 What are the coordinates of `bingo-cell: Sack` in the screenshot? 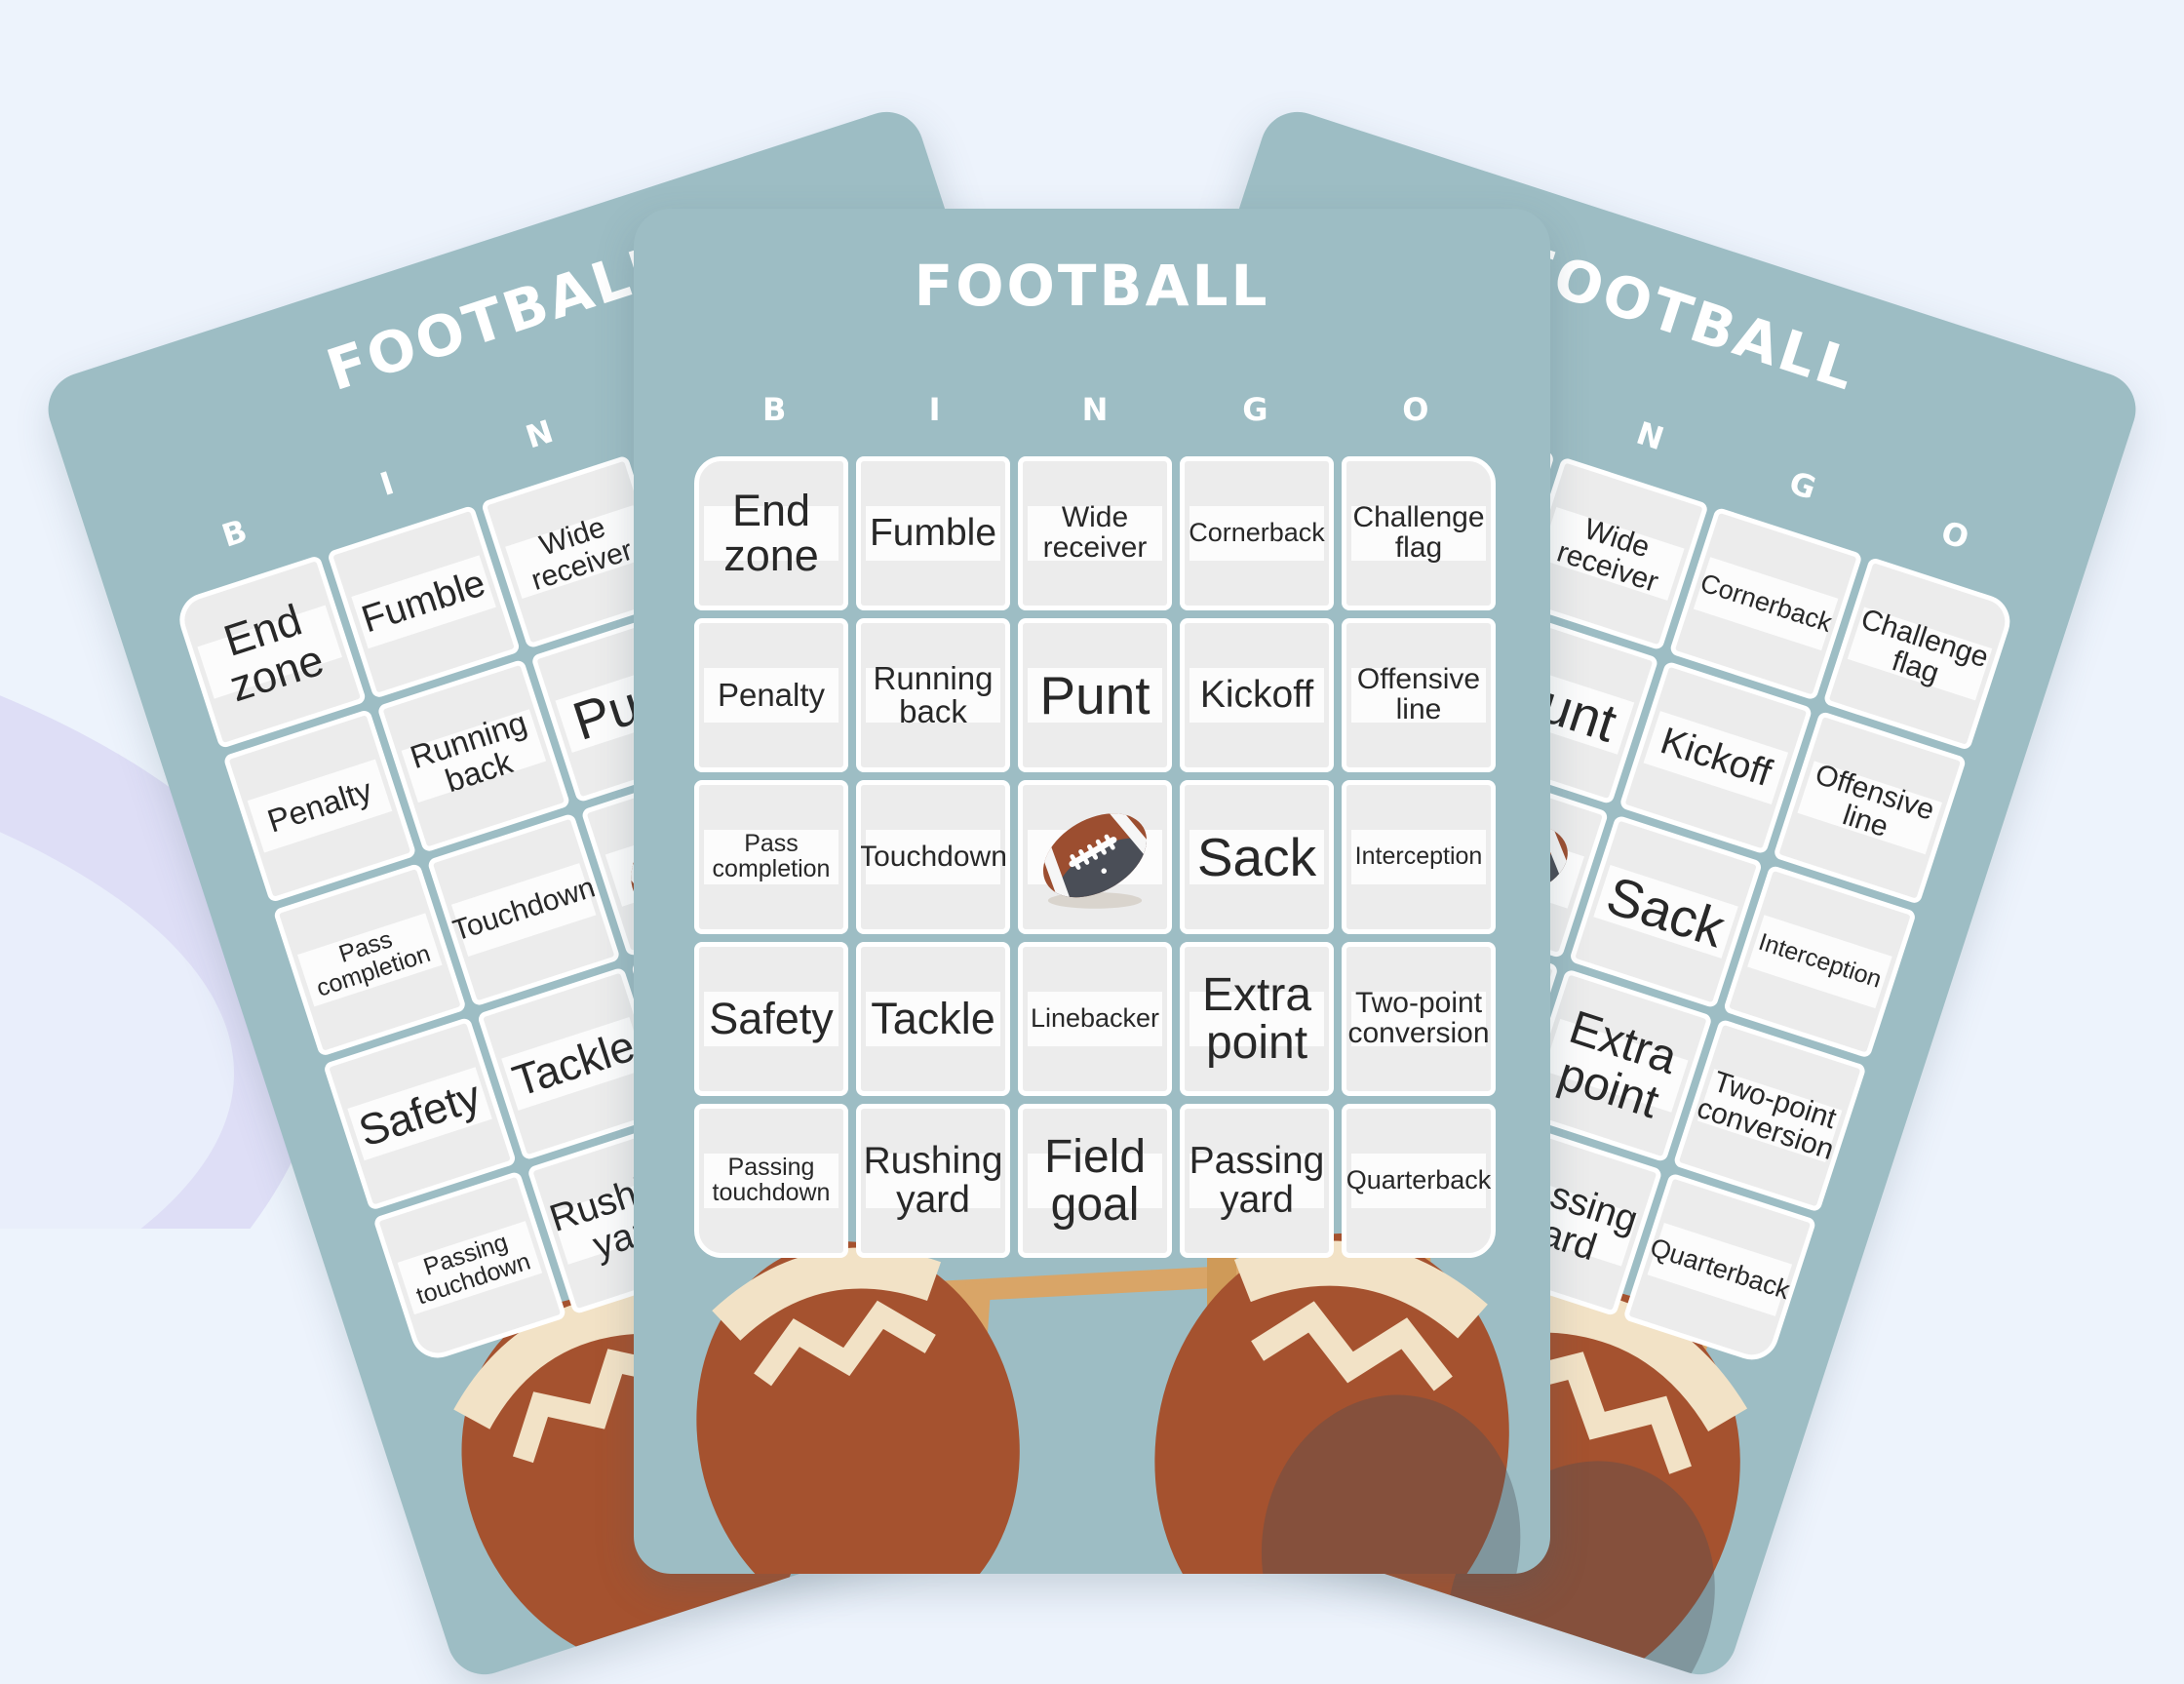 It's located at (1257, 857).